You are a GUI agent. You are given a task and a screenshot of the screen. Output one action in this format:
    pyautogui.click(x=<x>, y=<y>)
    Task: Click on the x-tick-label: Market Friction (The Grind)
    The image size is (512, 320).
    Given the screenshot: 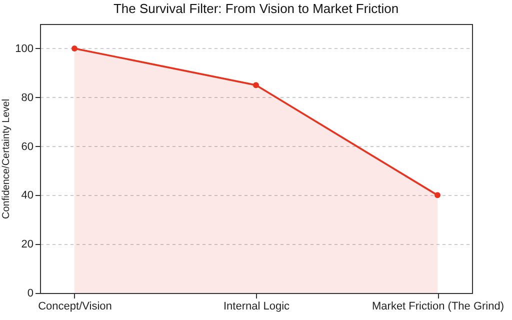 What is the action you would take?
    pyautogui.click(x=438, y=306)
    